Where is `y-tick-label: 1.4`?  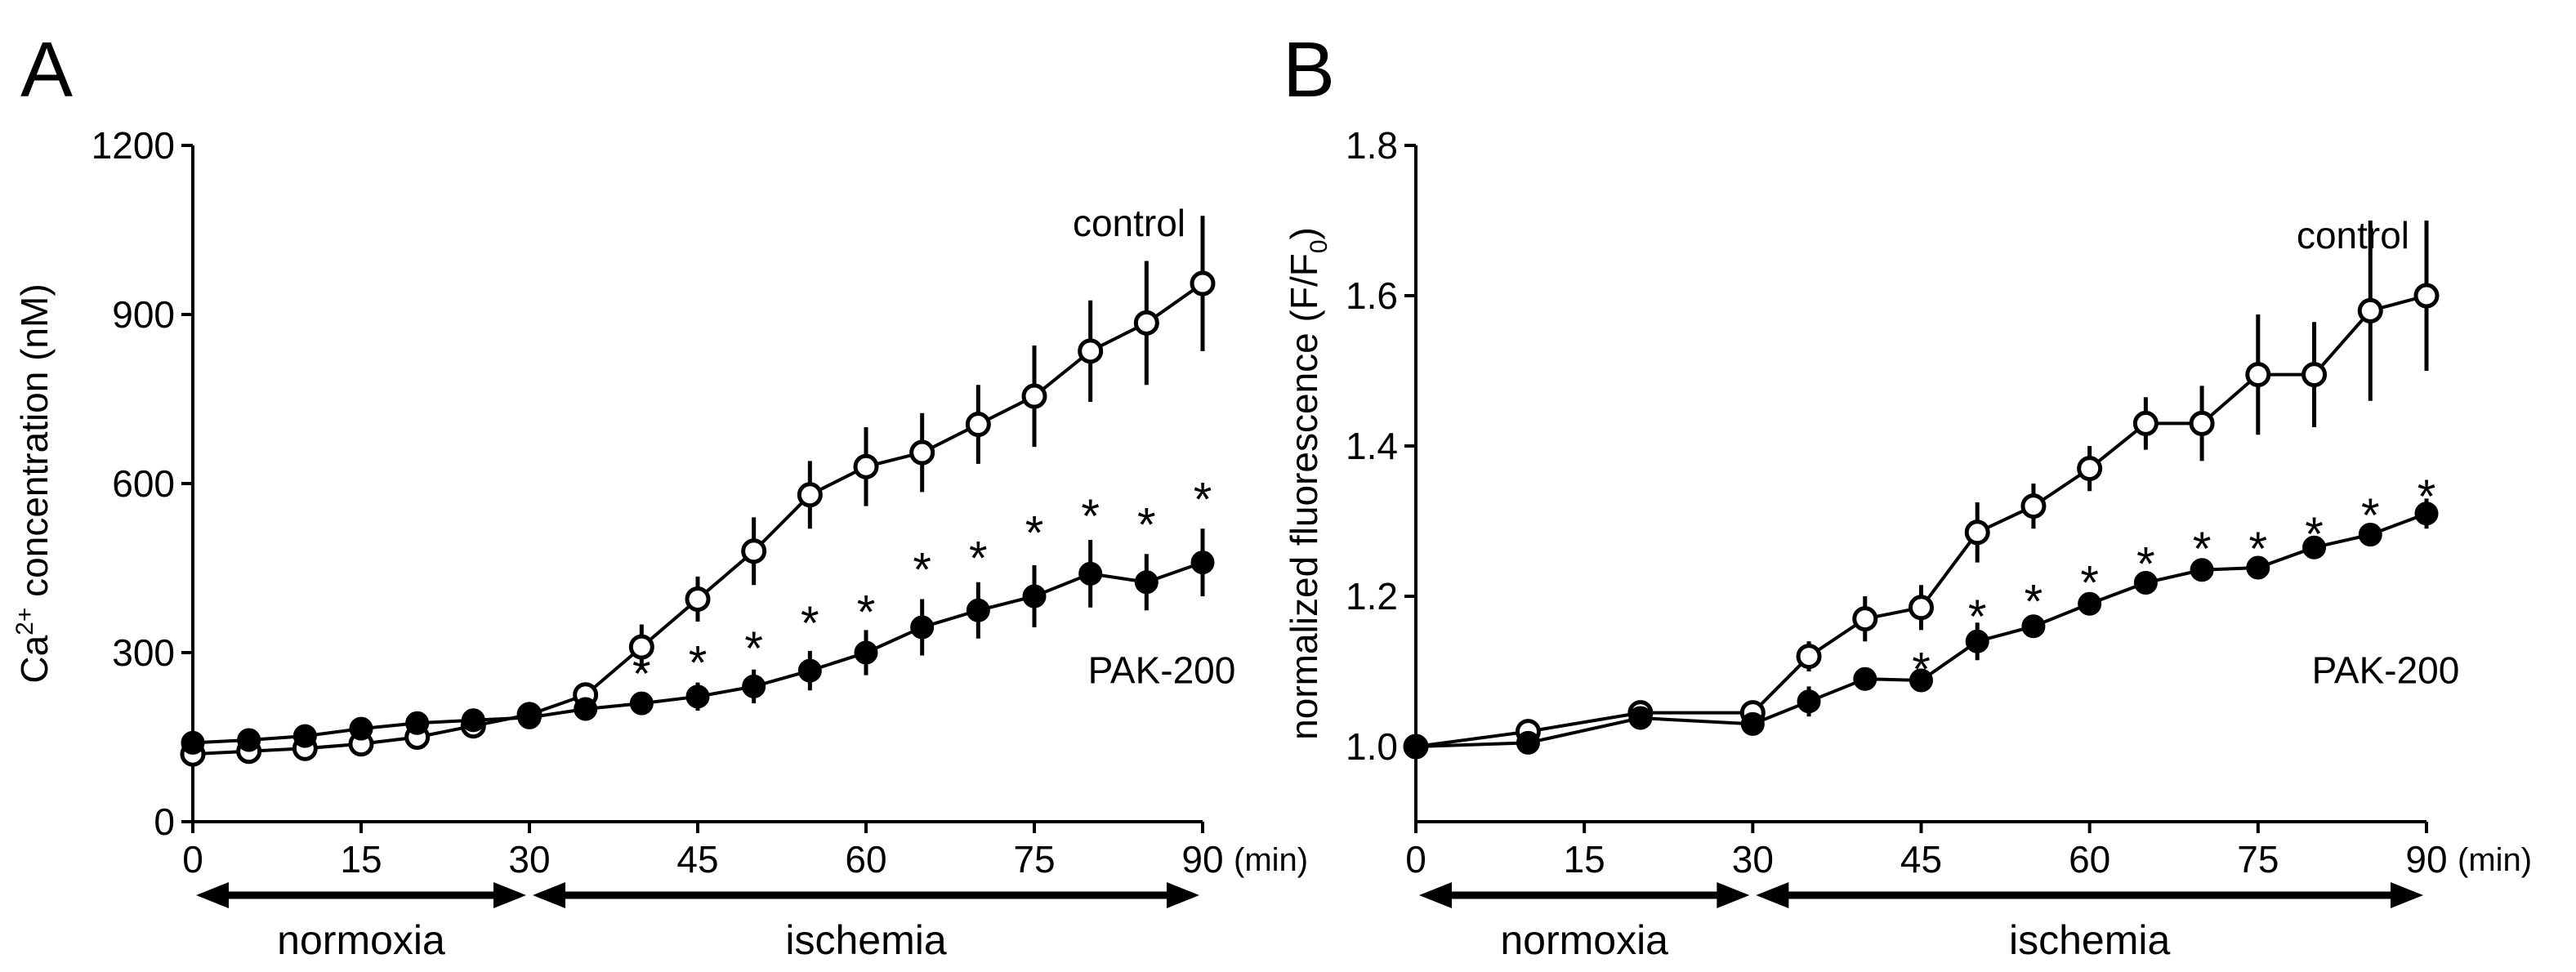 y-tick-label: 1.4 is located at coordinates (1372, 446).